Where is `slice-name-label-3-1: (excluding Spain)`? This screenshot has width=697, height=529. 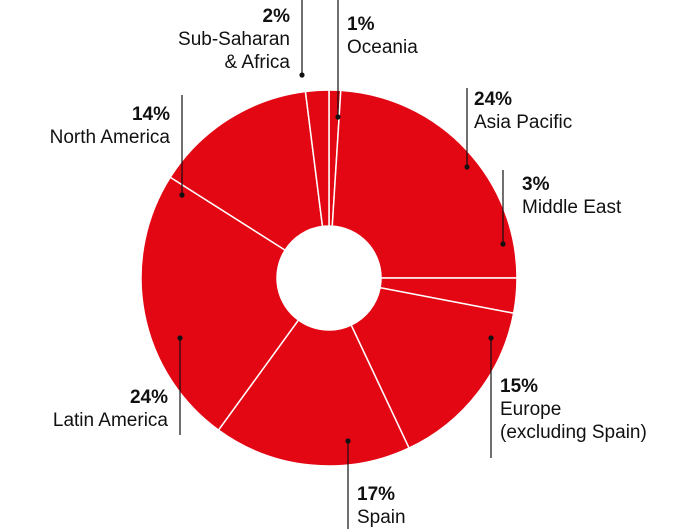 slice-name-label-3-1: (excluding Spain) is located at coordinates (573, 432).